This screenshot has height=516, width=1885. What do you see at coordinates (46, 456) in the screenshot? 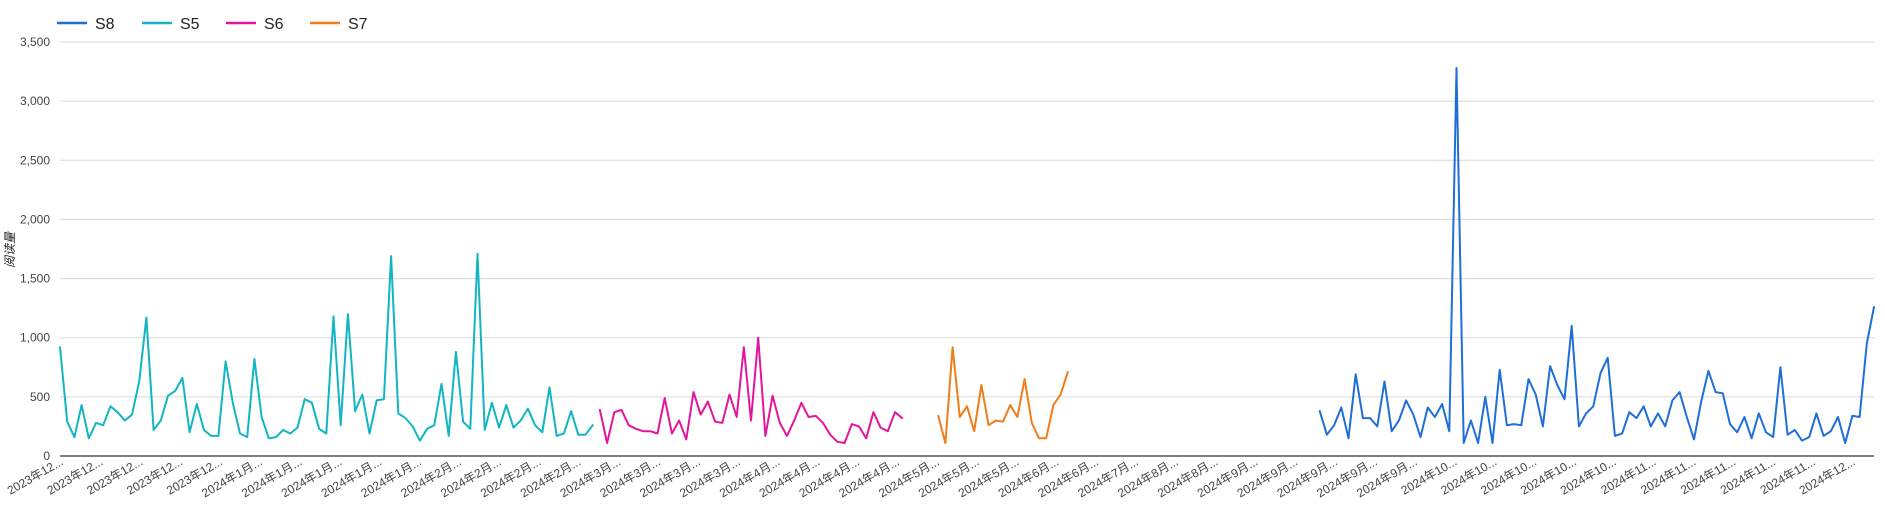
I see `y-tick-label: 0` at bounding box center [46, 456].